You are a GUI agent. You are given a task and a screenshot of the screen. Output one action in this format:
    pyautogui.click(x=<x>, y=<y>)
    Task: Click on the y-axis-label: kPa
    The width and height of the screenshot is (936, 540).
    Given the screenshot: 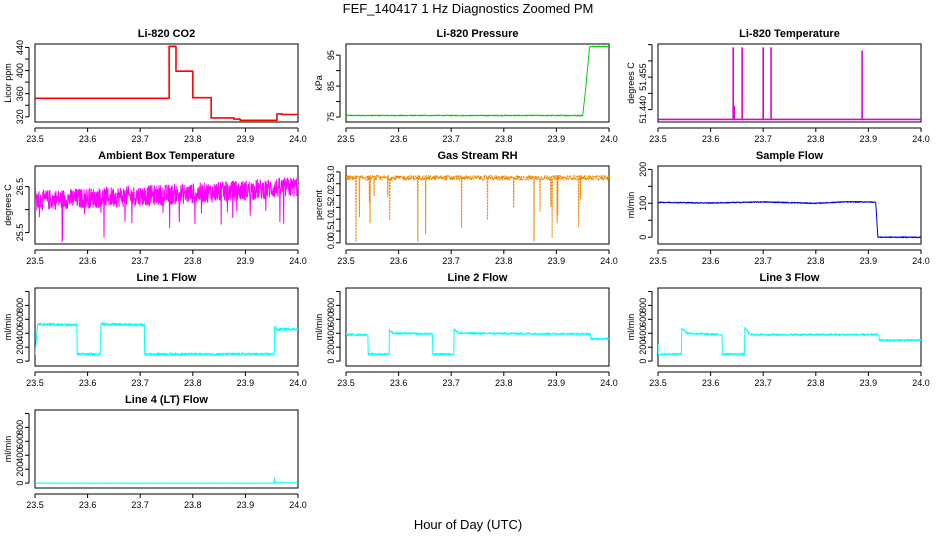 What is the action you would take?
    pyautogui.click(x=319, y=83)
    